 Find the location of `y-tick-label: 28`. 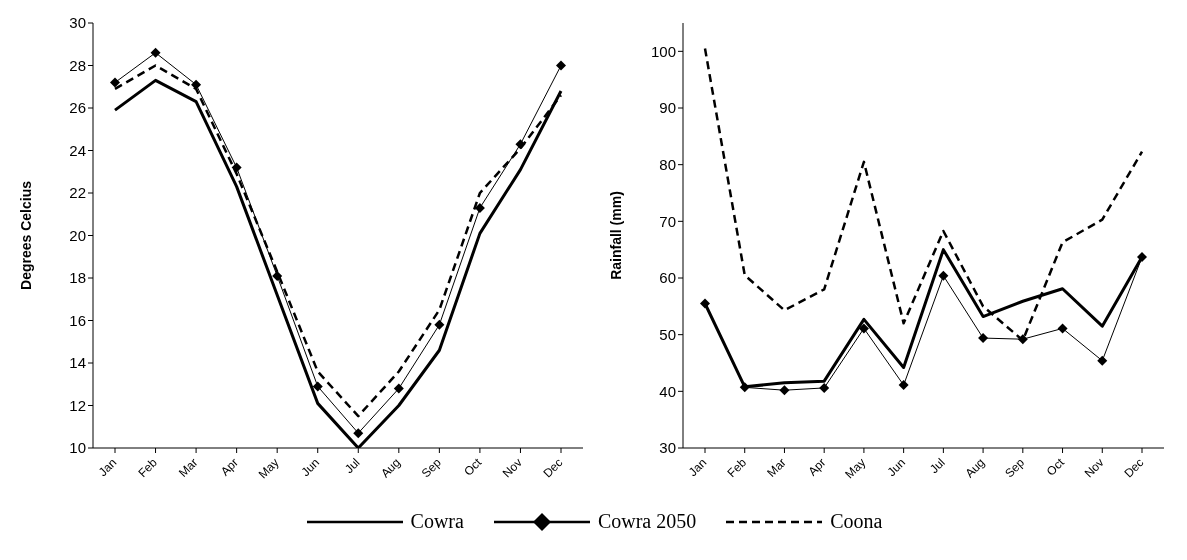

y-tick-label: 28 is located at coordinates (77, 65).